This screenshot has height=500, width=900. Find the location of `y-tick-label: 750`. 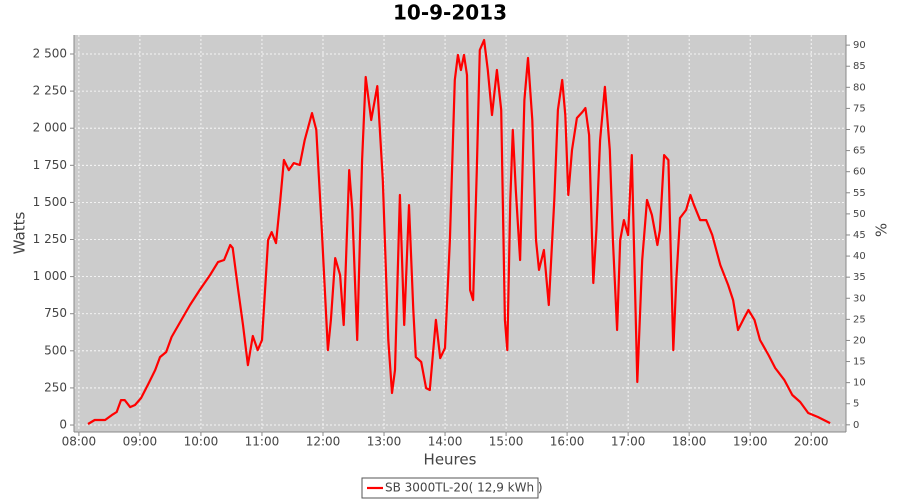

y-tick-label: 750 is located at coordinates (55, 313).